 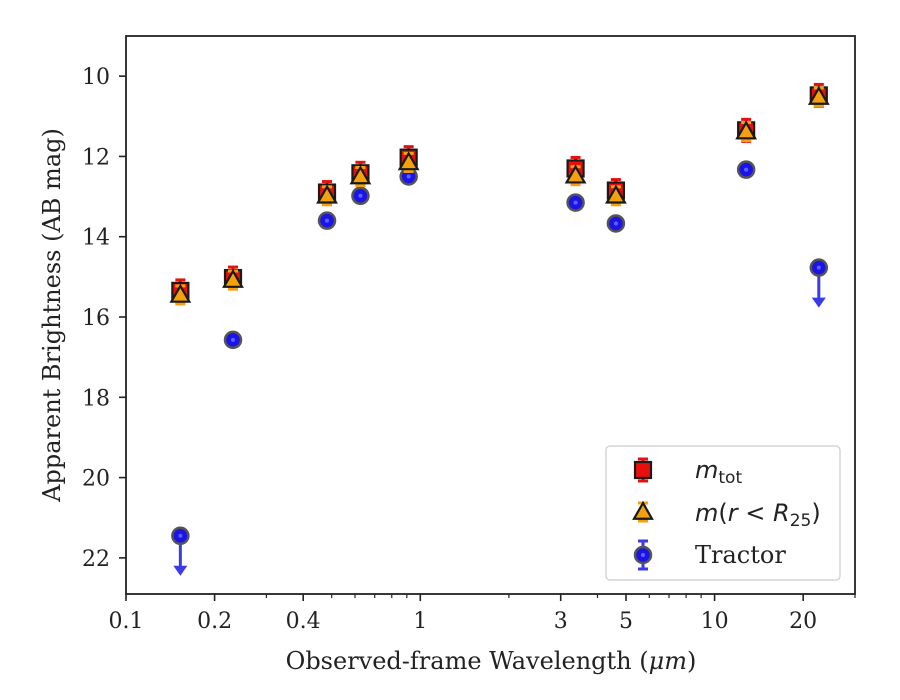 I want to click on legend-entry-tractor: Tractor, so click(x=740, y=555).